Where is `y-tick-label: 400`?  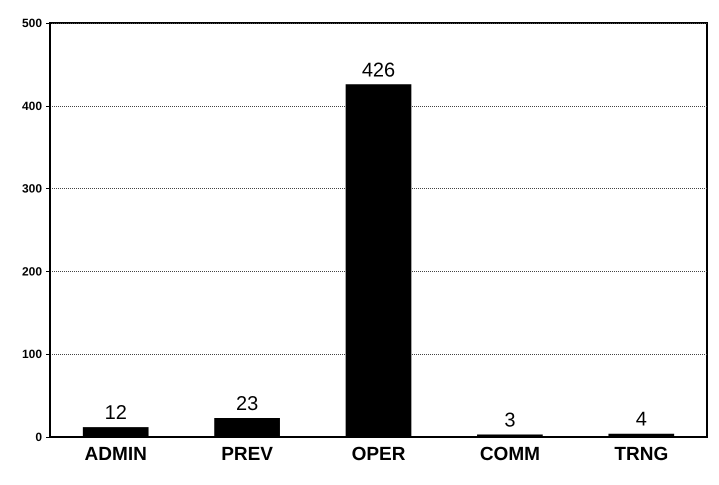 y-tick-label: 400 is located at coordinates (32, 105).